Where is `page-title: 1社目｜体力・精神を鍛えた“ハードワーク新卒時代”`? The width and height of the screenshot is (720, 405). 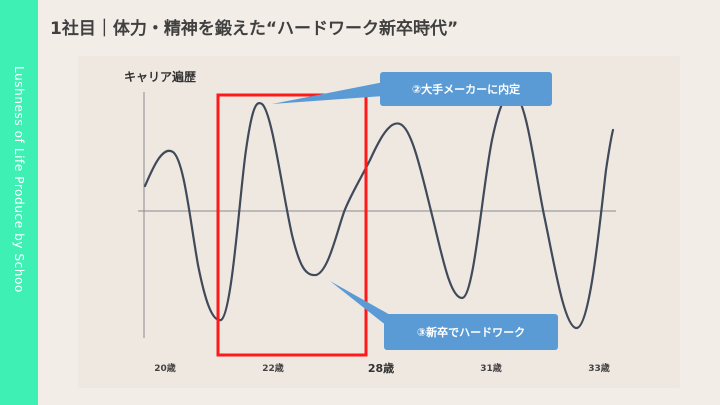
page-title: 1社目｜体力・精神を鍛えた“ハードワーク新卒時代” is located at coordinates (254, 29).